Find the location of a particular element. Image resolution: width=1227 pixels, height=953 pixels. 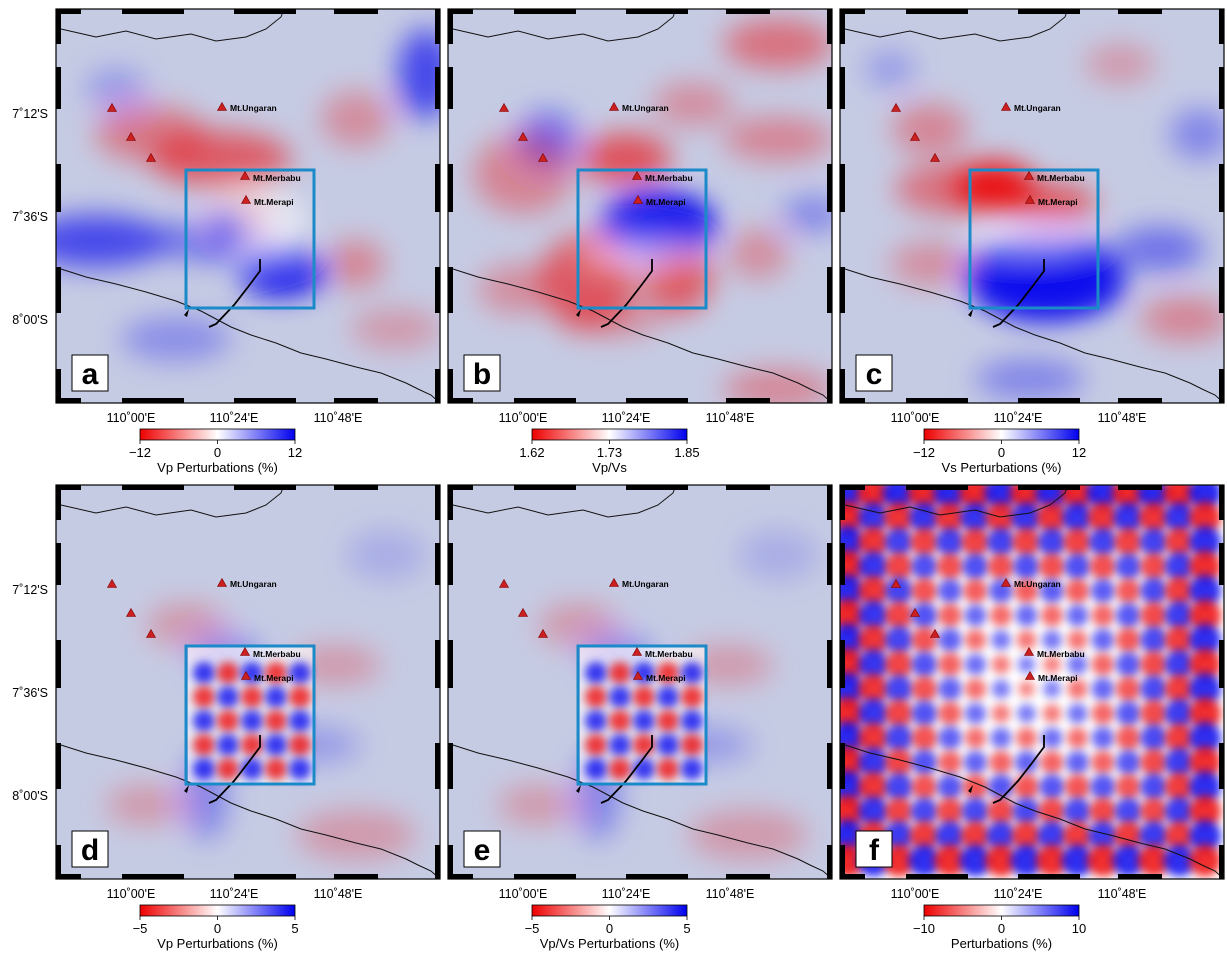

panel-letter: b is located at coordinates (482, 374).